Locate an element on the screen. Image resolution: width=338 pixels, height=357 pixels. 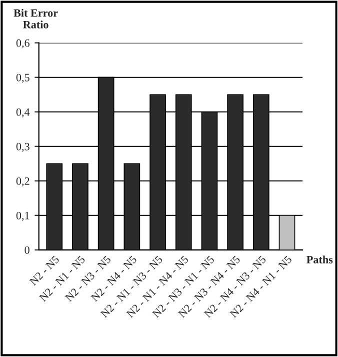
y-tick-label: 0,2 is located at coordinates (23, 181).